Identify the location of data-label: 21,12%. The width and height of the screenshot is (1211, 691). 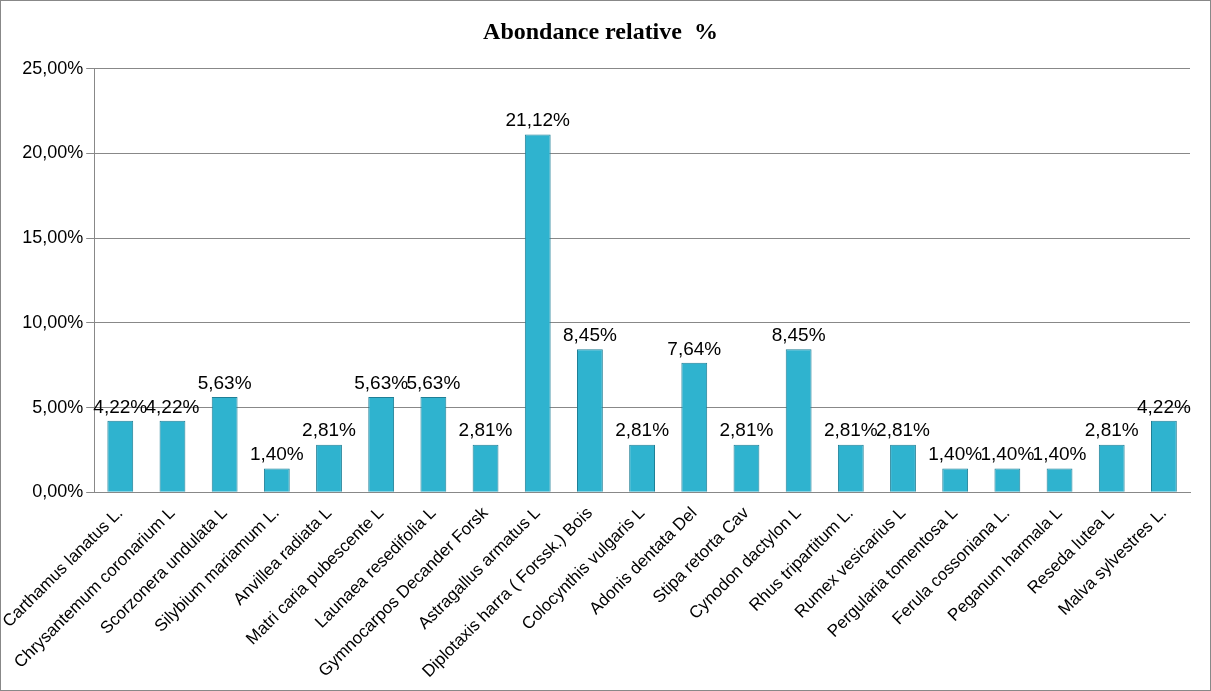
(538, 120).